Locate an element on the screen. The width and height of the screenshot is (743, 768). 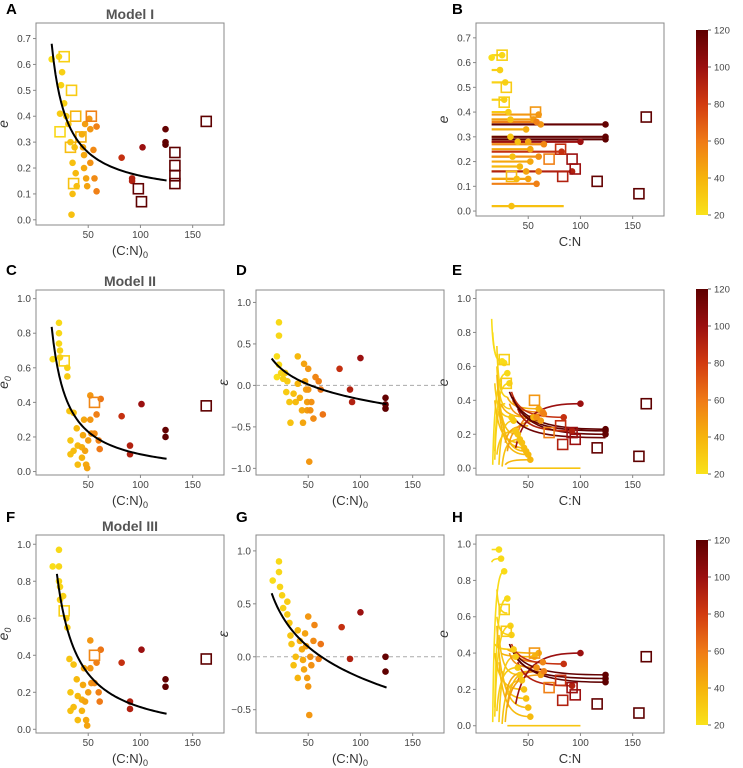
chart-title: Model II is located at coordinates (130, 281).